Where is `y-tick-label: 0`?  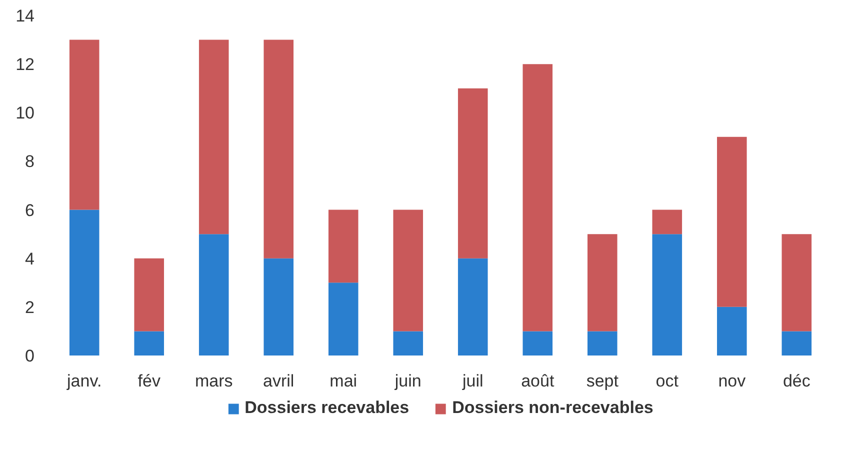
y-tick-label: 0 is located at coordinates (30, 356).